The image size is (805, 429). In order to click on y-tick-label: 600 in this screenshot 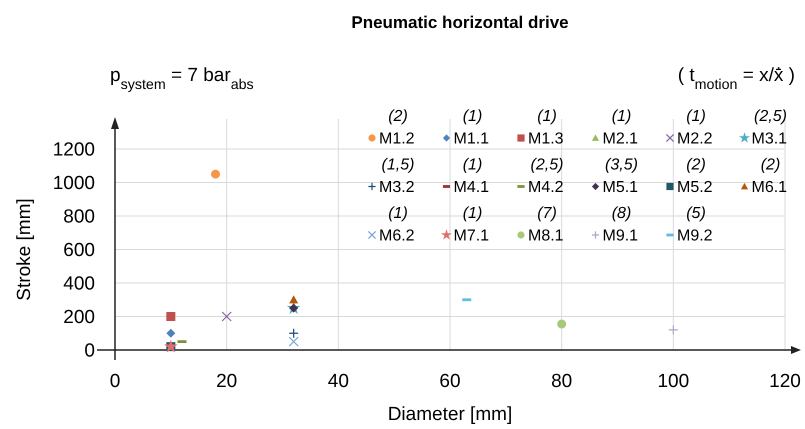, I will do `click(79, 251)`.